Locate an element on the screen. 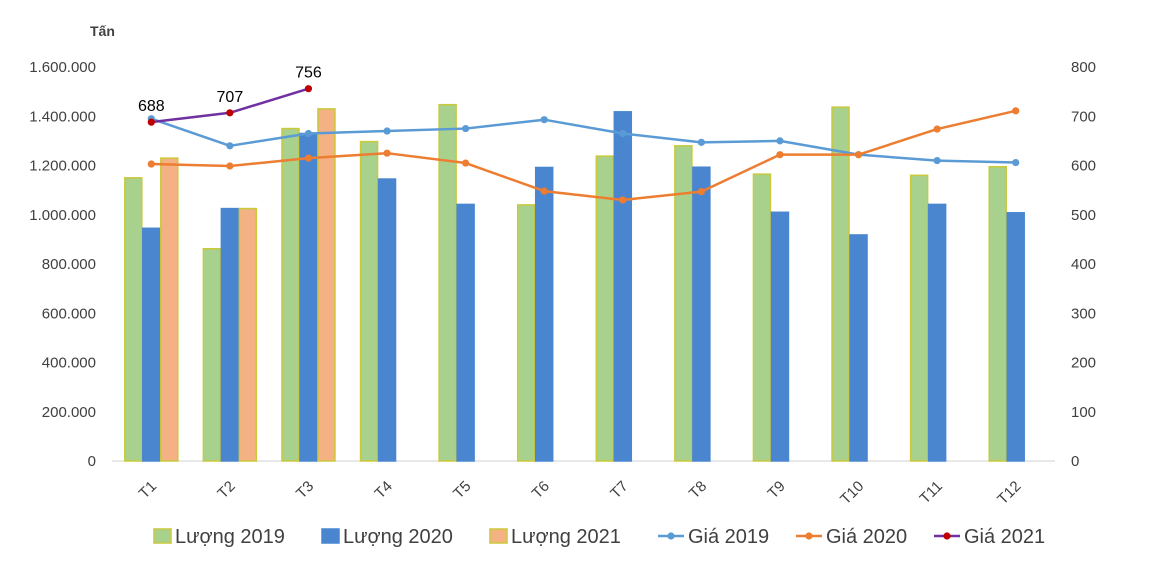  legend-label: Giá 2021 is located at coordinates (1004, 537).